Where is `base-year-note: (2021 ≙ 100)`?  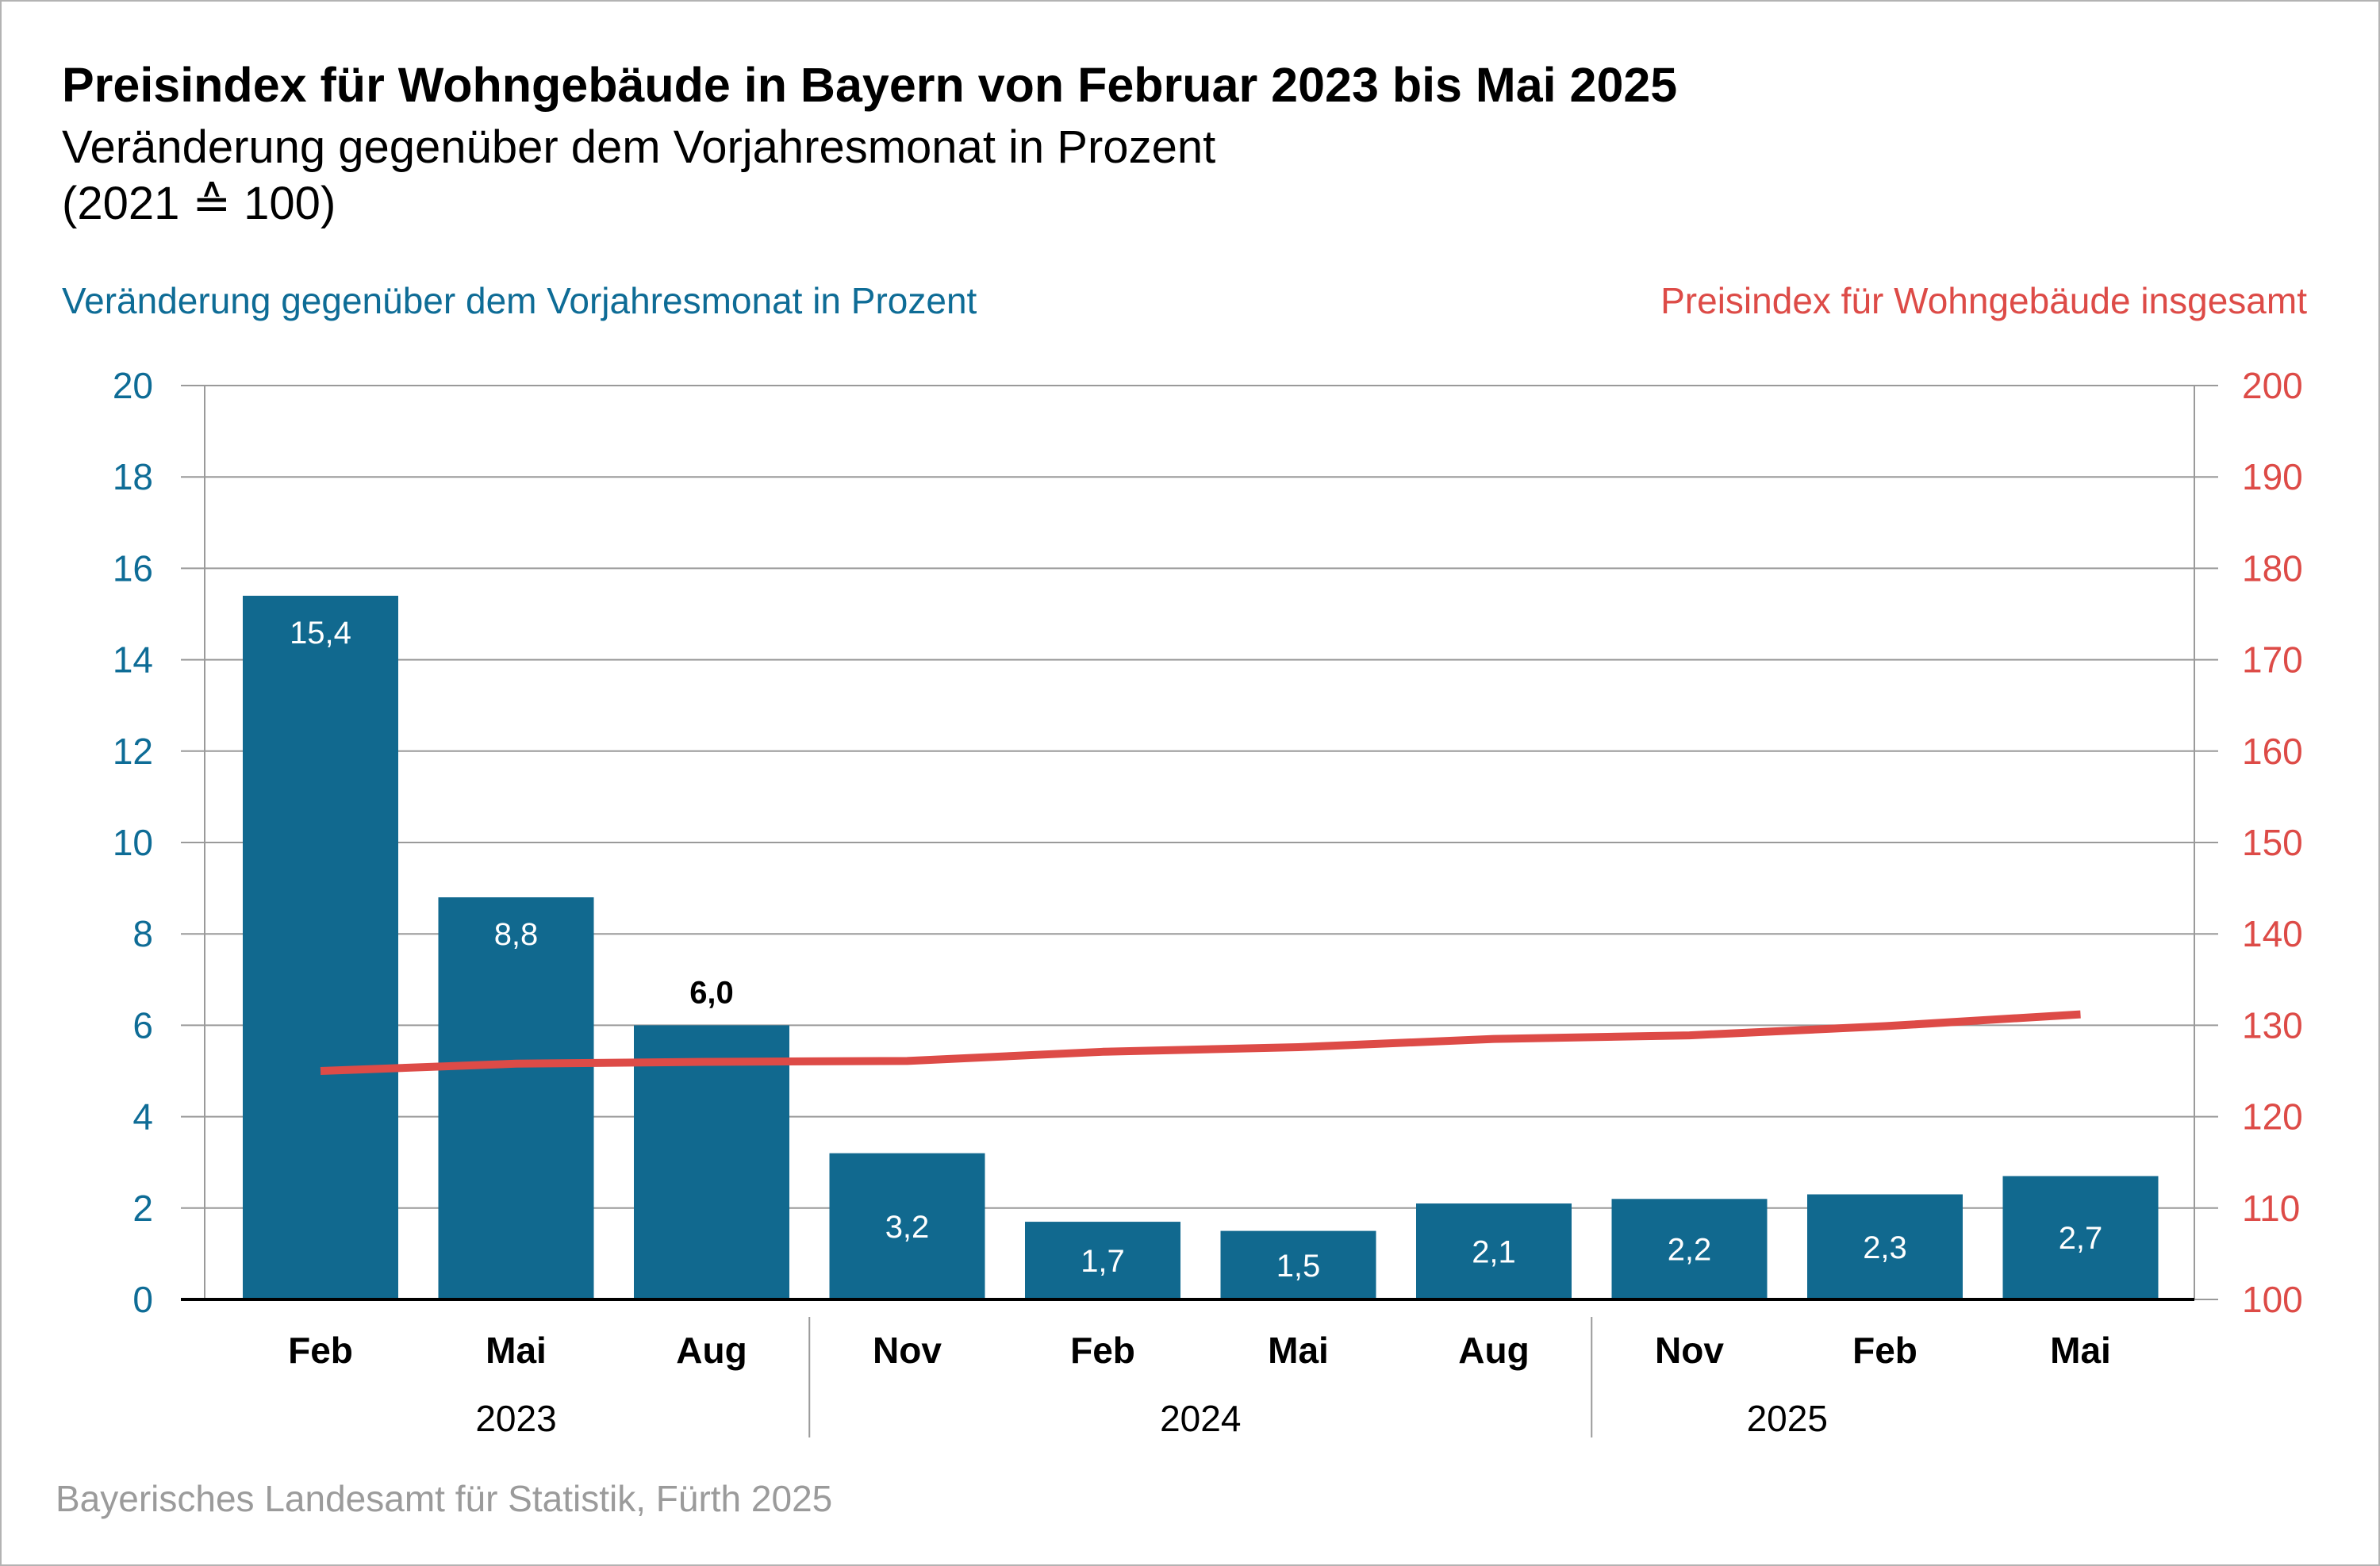 base-year-note: (2021 ≙ 100) is located at coordinates (199, 203).